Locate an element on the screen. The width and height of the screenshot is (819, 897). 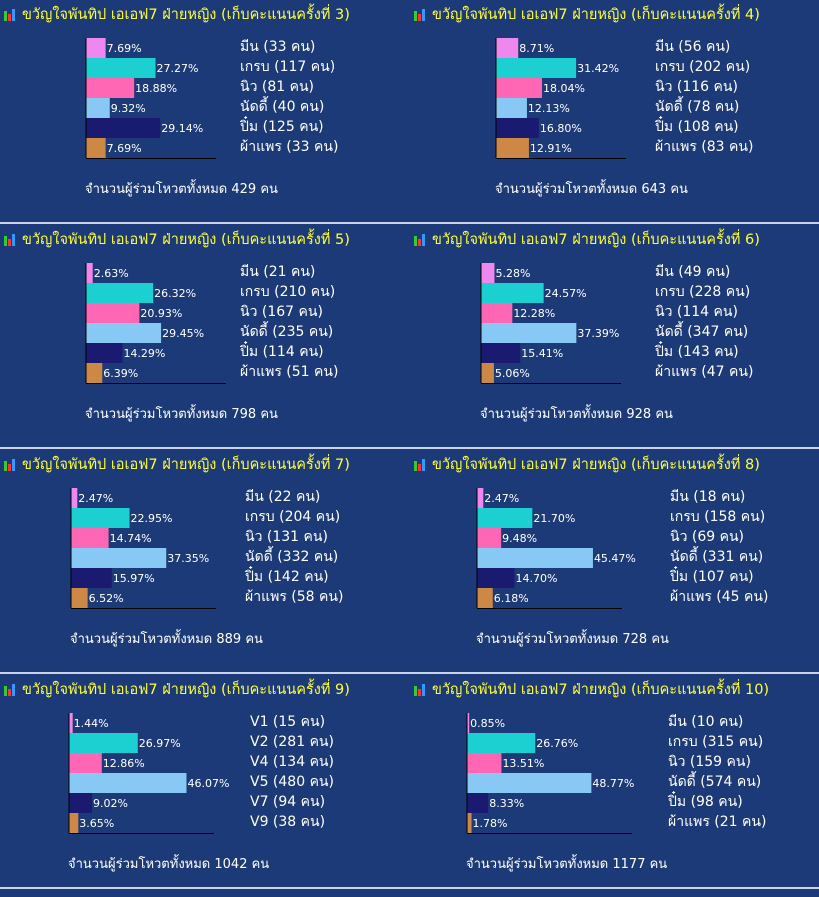
bar-value-label: 7.69% is located at coordinates (124, 148).